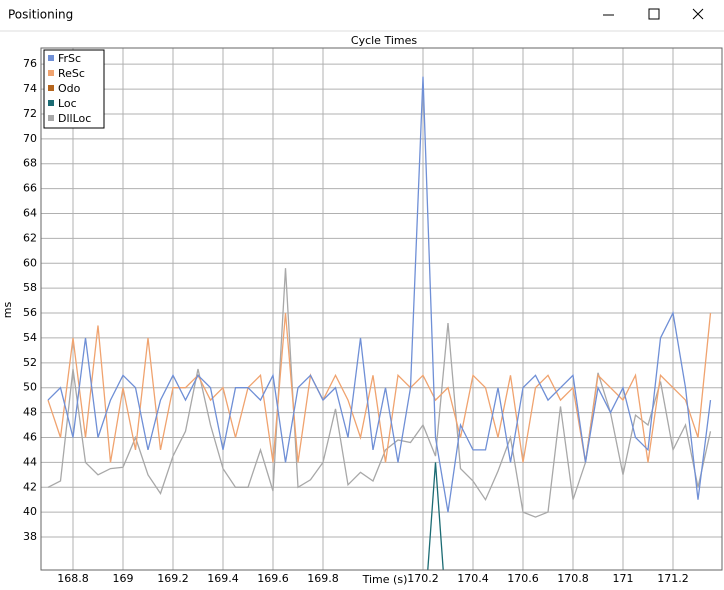 This screenshot has width=724, height=590. What do you see at coordinates (30, 63) in the screenshot?
I see `y-tick-label: 76` at bounding box center [30, 63].